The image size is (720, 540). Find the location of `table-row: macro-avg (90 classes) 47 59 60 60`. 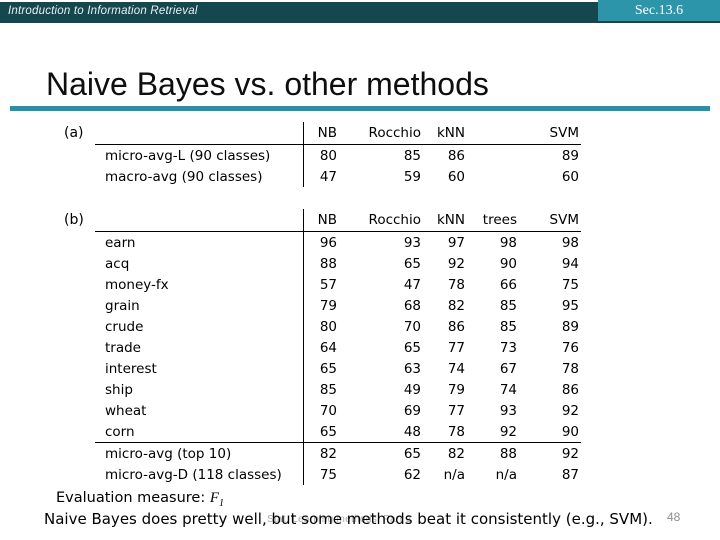

table-row: macro-avg (90 classes) 47 59 60 60 is located at coordinates (338, 176).